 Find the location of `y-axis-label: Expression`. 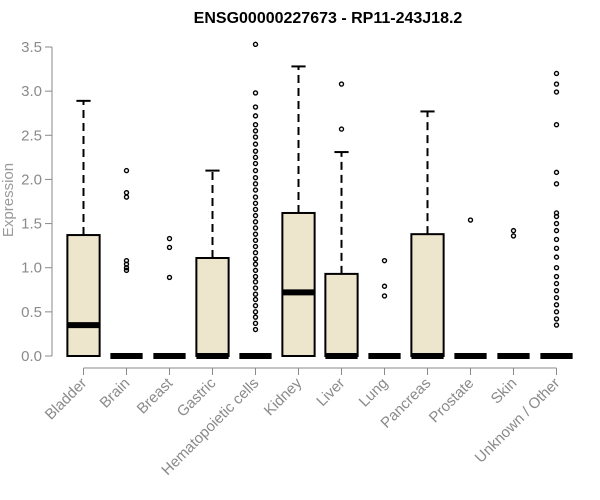

y-axis-label: Expression is located at coordinates (8, 200).